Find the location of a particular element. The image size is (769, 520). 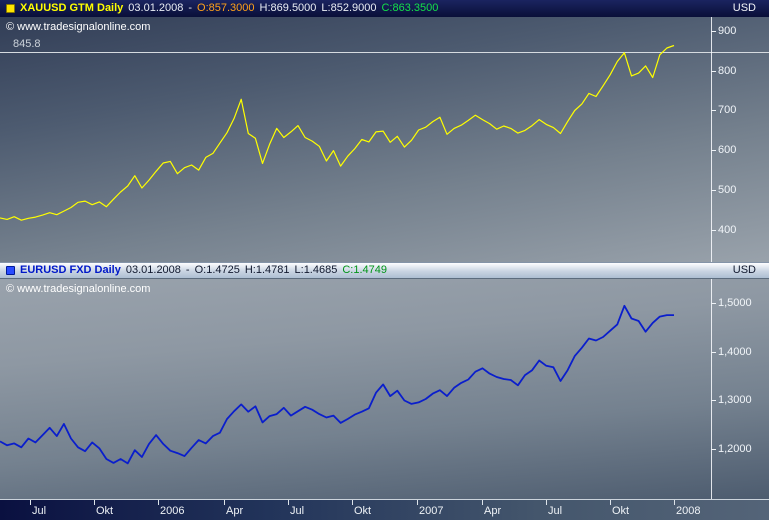

price-annotation-line is located at coordinates (384, 52).